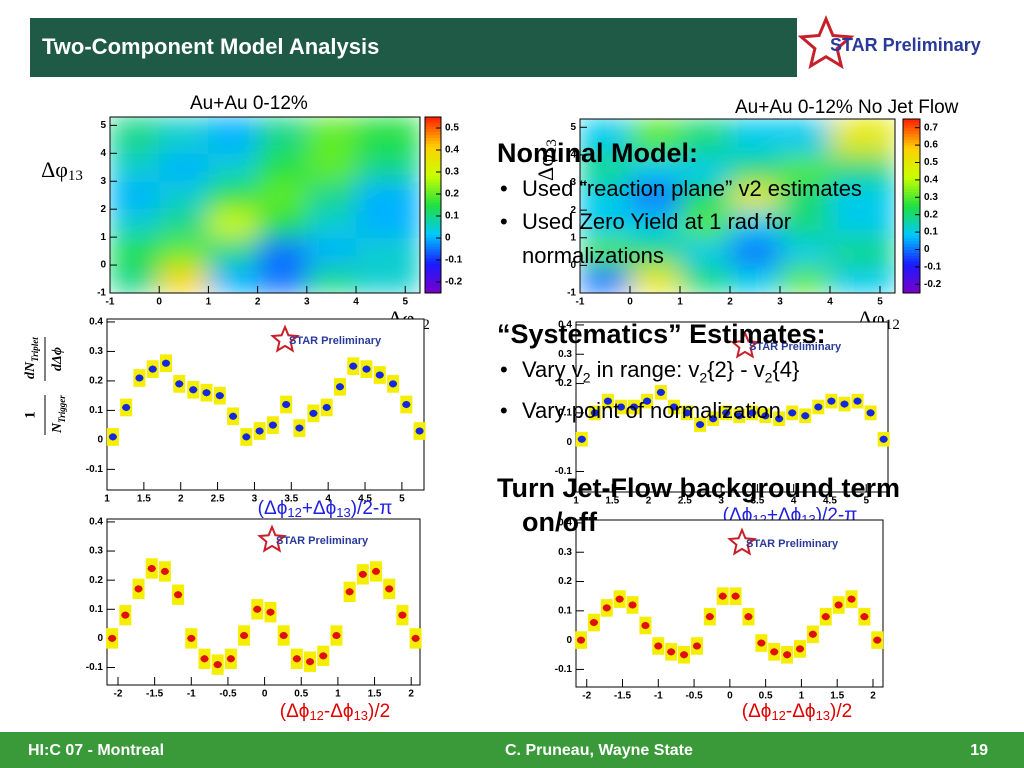 The image size is (1024, 768). I want to click on y-tick-label: 0, so click(100, 638).